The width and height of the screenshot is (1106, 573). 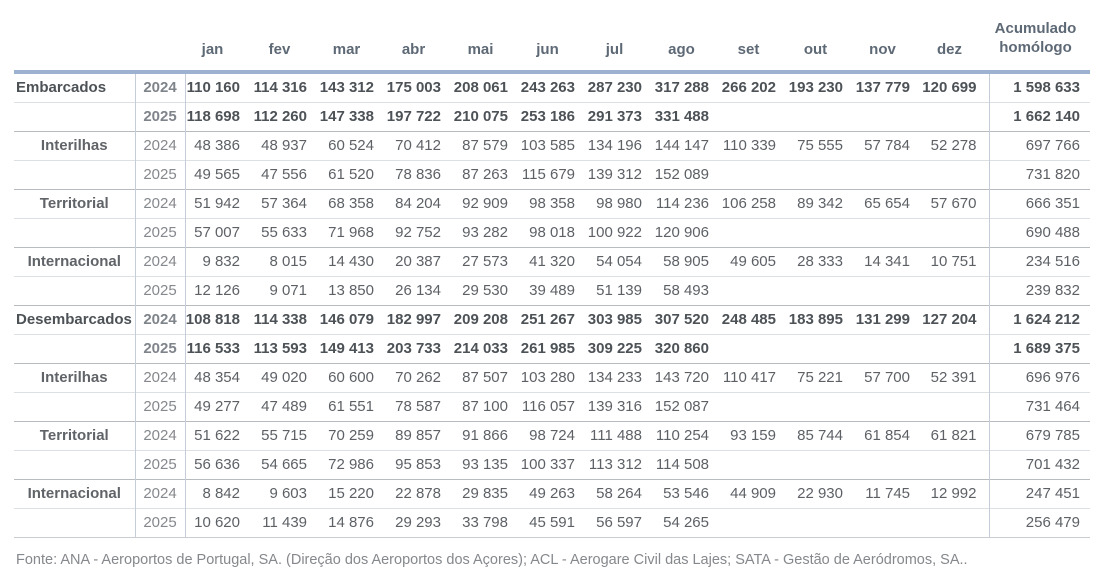 I want to click on value-cell-jul: 303 985, so click(x=620, y=319).